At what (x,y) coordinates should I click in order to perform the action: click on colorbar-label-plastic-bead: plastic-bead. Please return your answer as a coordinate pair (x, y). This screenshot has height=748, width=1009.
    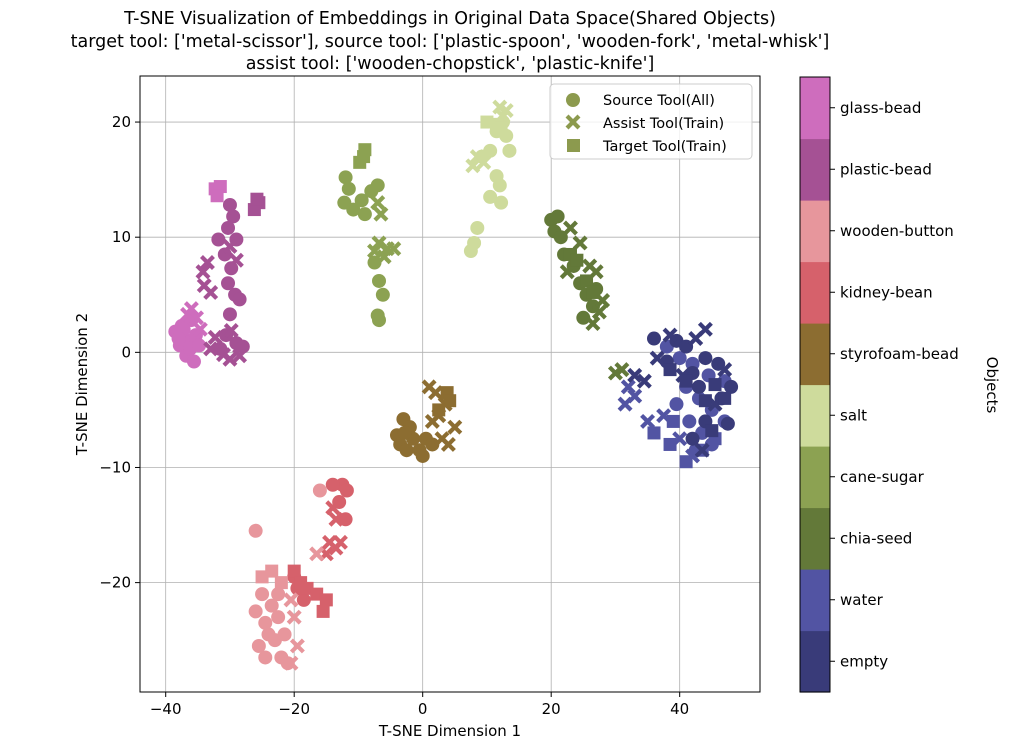
    Looking at the image, I should click on (886, 169).